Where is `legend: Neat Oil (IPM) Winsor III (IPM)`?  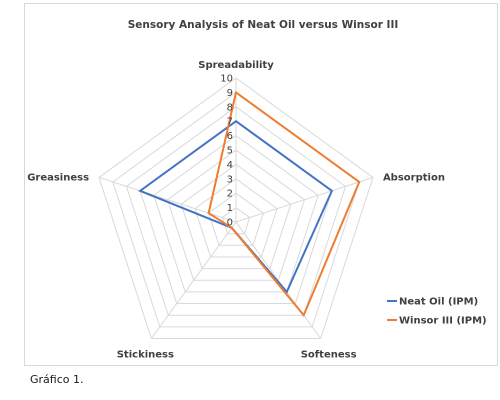
legend: Neat Oil (IPM) Winsor III (IPM) is located at coordinates (437, 312).